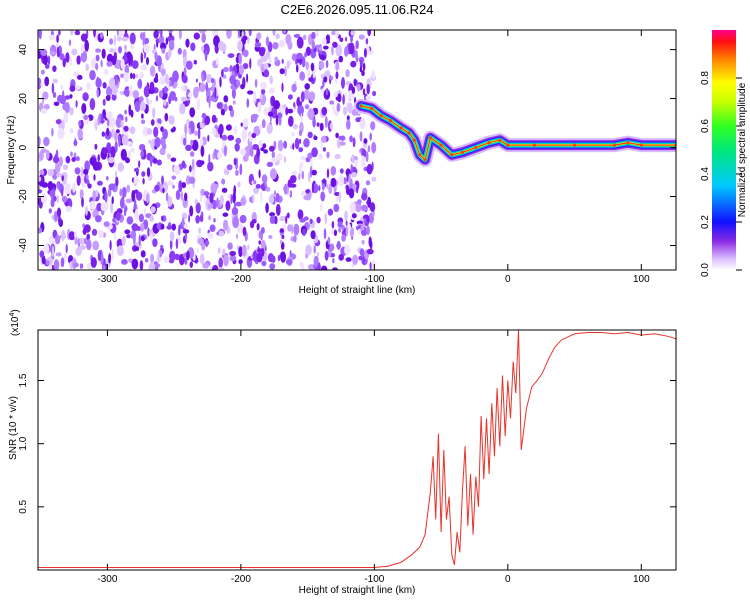  Describe the element at coordinates (15, 322) in the screenshot. I see `scale-note: (x104)` at that location.